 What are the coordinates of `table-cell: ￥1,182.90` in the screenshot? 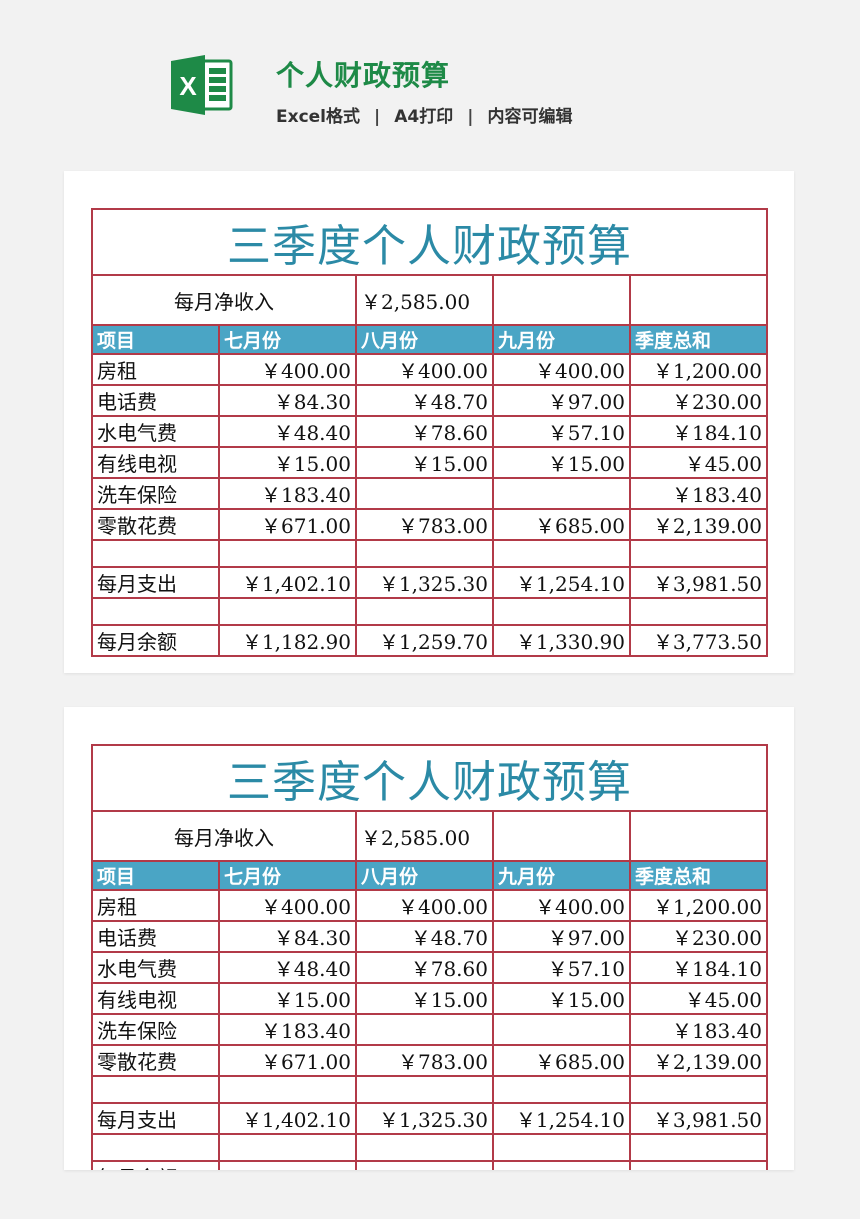 It's located at (287, 640).